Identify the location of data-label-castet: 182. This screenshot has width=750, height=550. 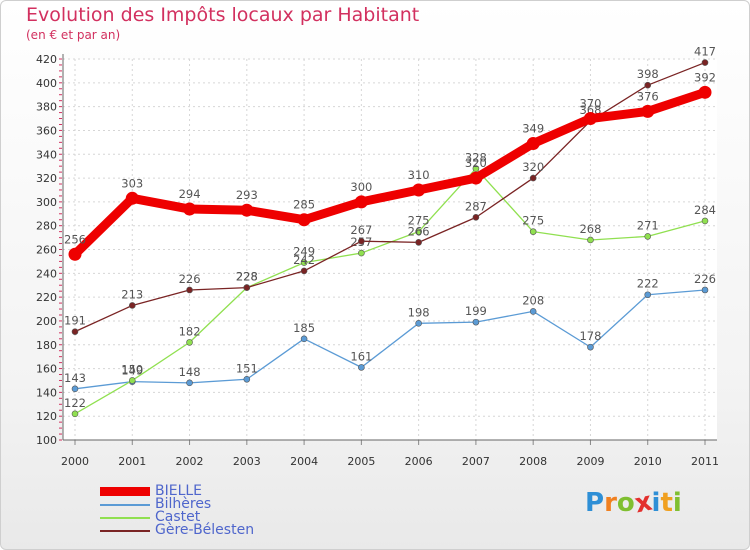
(190, 331).